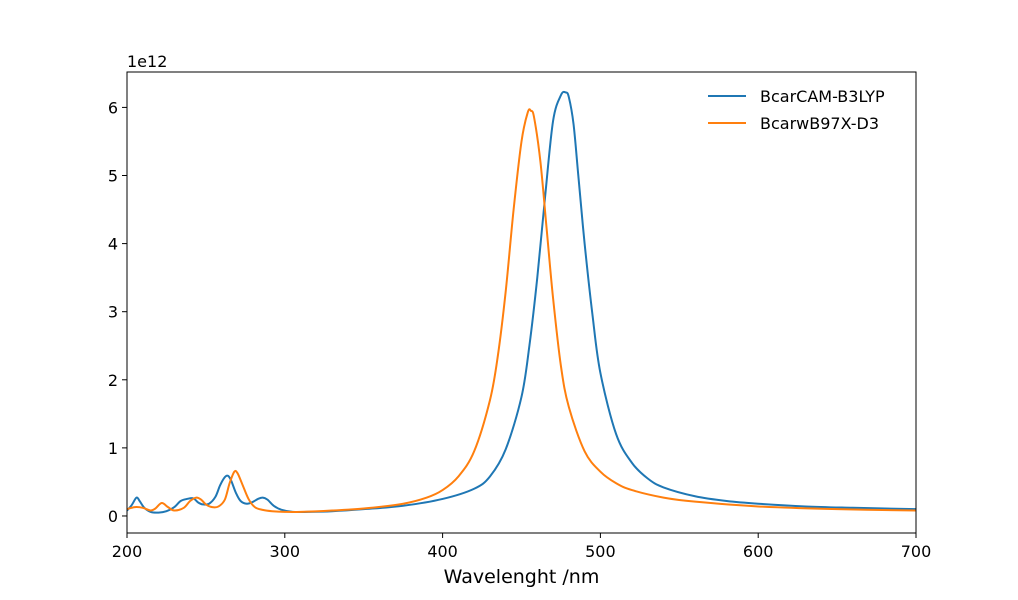  What do you see at coordinates (113, 176) in the screenshot?
I see `y-tick-label: 5` at bounding box center [113, 176].